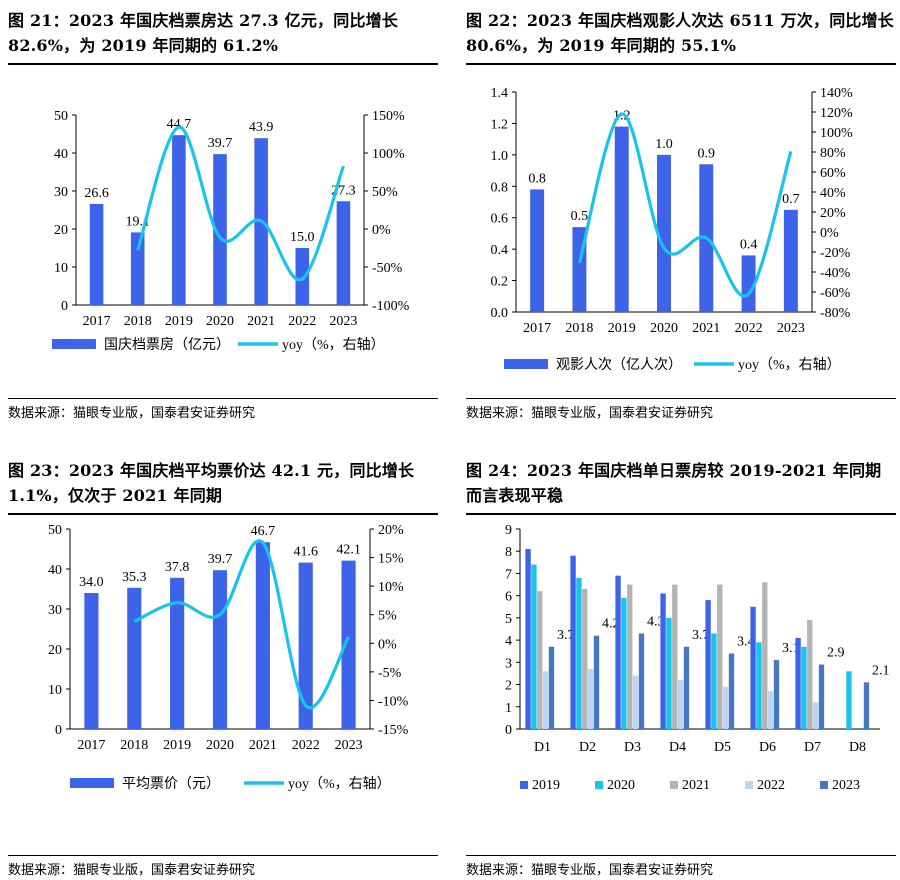 The image size is (900, 880). I want to click on bar-value-label: 2.1, so click(881, 670).